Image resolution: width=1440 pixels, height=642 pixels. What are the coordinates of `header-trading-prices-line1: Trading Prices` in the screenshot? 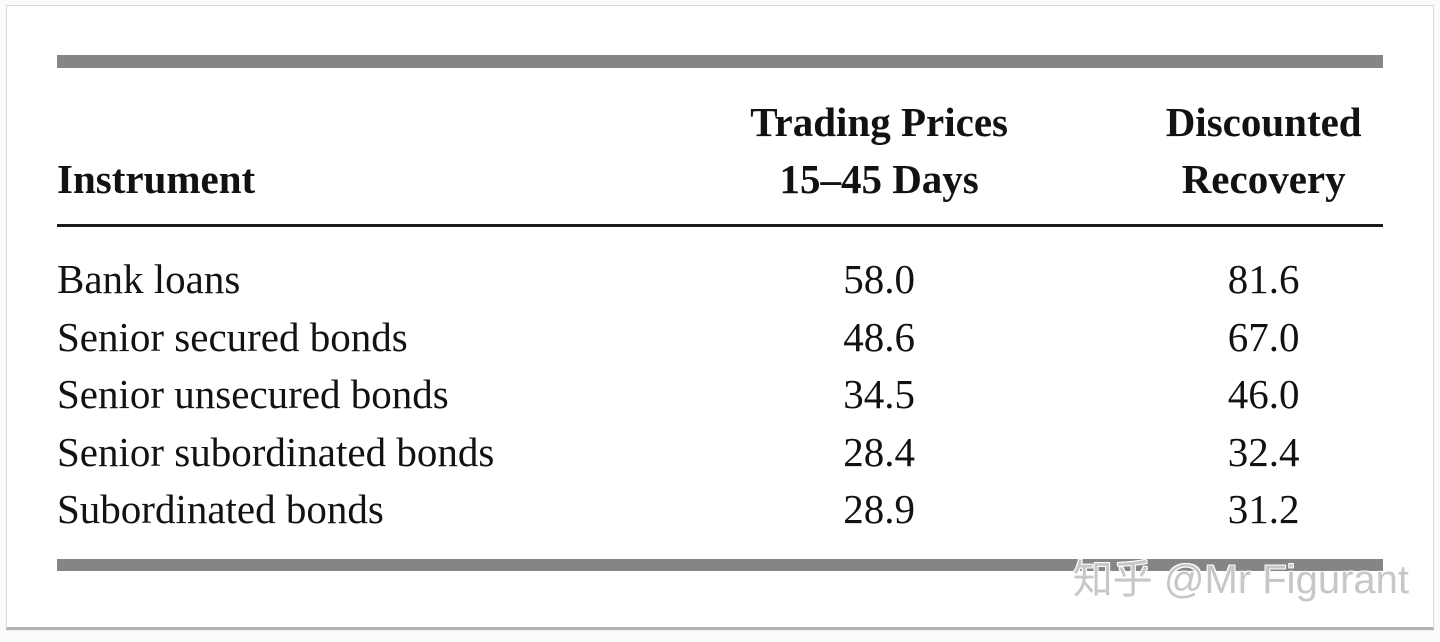 It's located at (879, 122).